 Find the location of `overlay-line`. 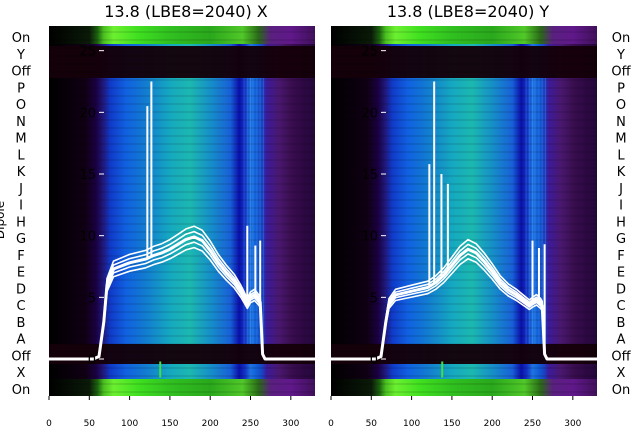

overlay-line is located at coordinates (464, 299).